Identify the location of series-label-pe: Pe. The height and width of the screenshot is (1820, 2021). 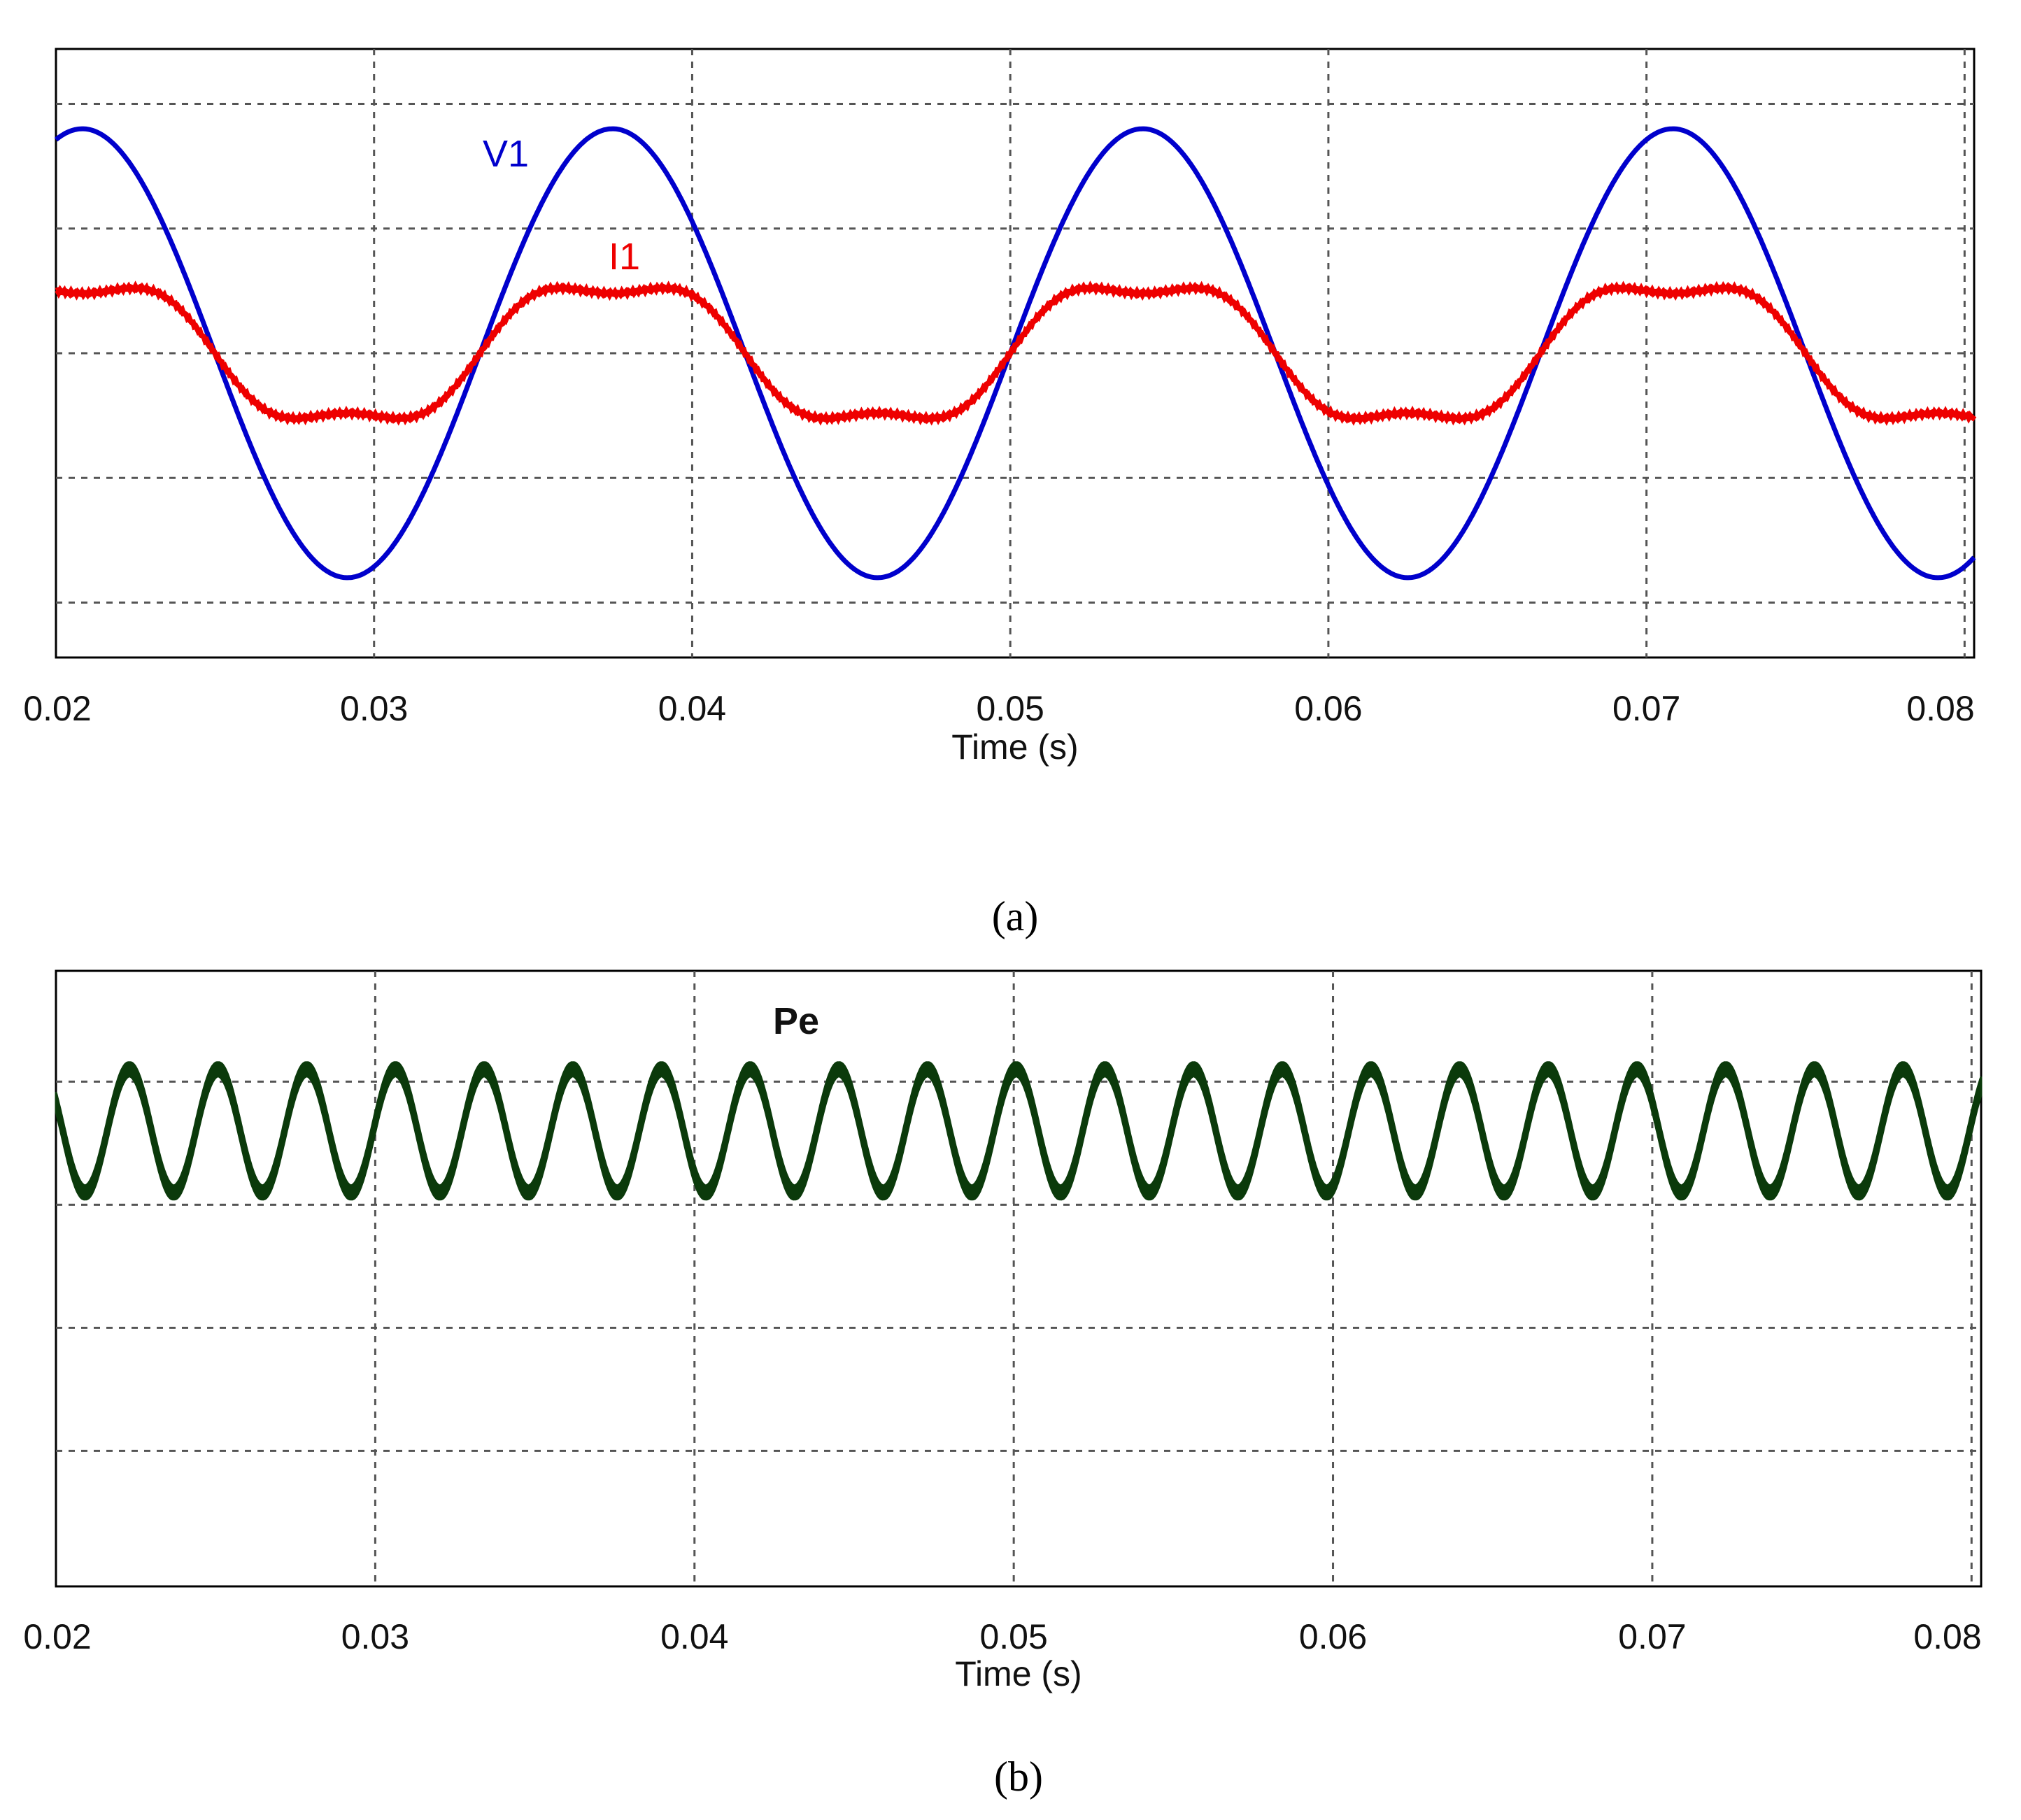
(796, 1021).